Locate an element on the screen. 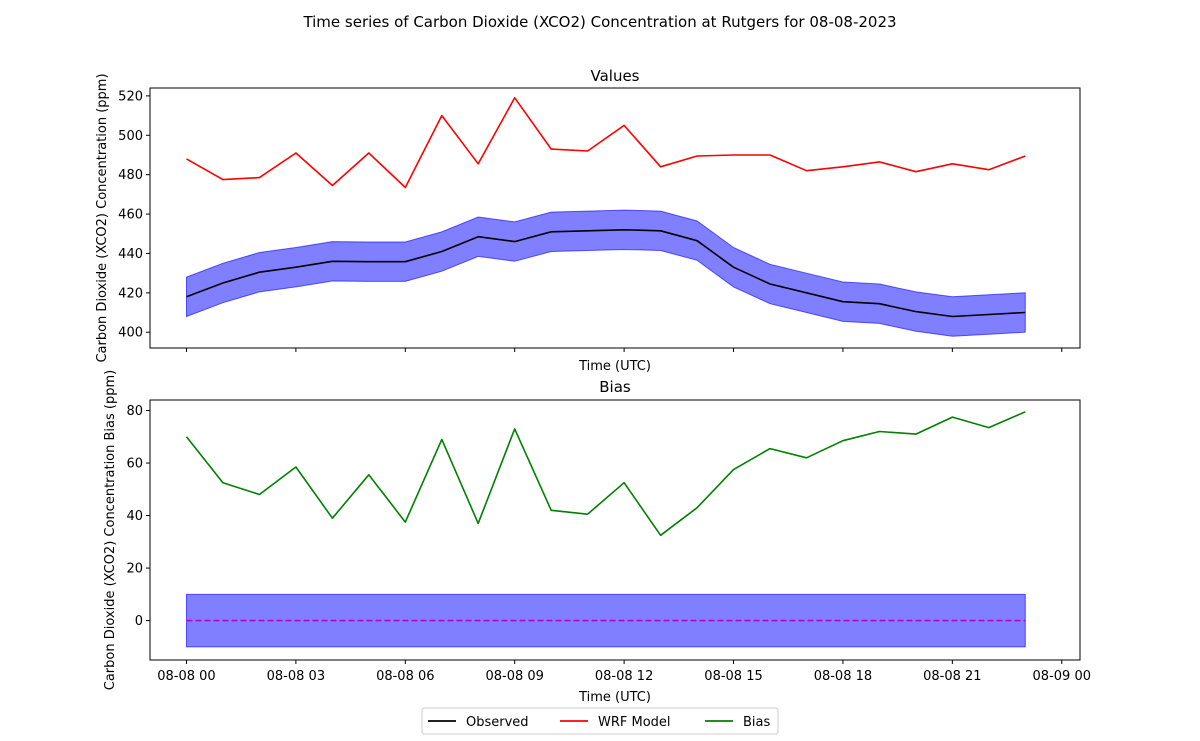 This screenshot has width=1200, height=741. y-tick-label: 440 is located at coordinates (130, 254).